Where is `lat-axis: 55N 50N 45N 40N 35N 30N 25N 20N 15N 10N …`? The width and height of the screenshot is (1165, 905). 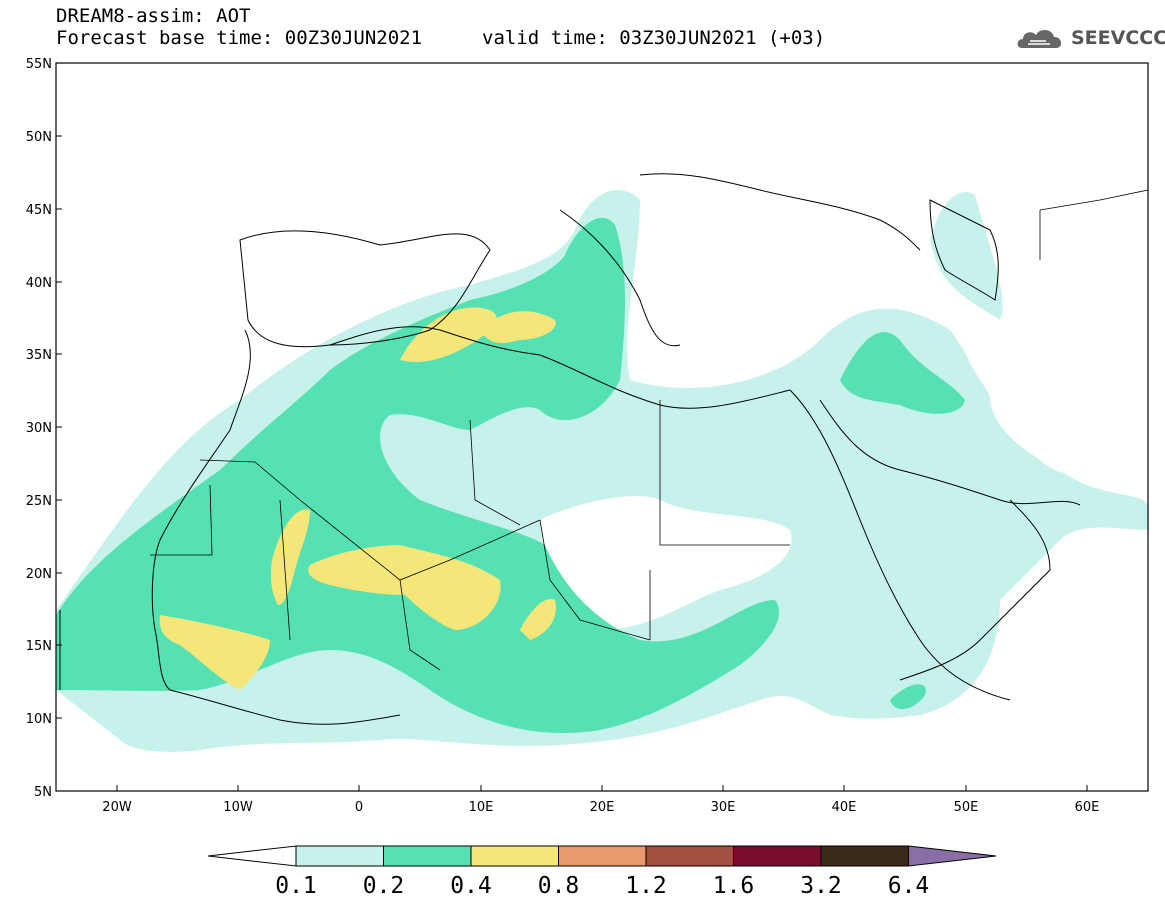 lat-axis: 55N 50N 45N 40N 35N 30N 25N 20N 15N 10N … is located at coordinates (44, 428).